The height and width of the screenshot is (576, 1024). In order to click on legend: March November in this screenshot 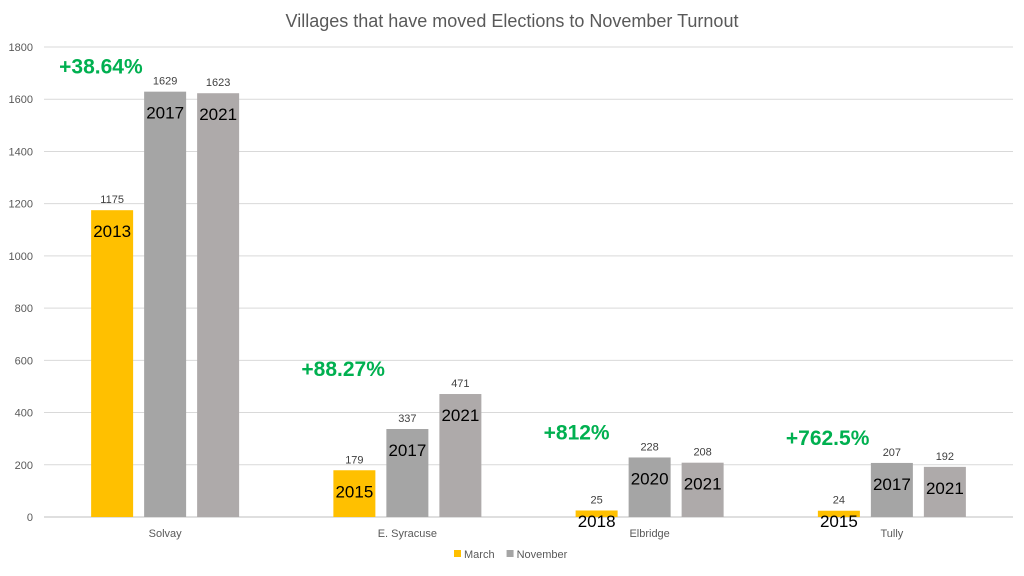, I will do `click(511, 555)`.